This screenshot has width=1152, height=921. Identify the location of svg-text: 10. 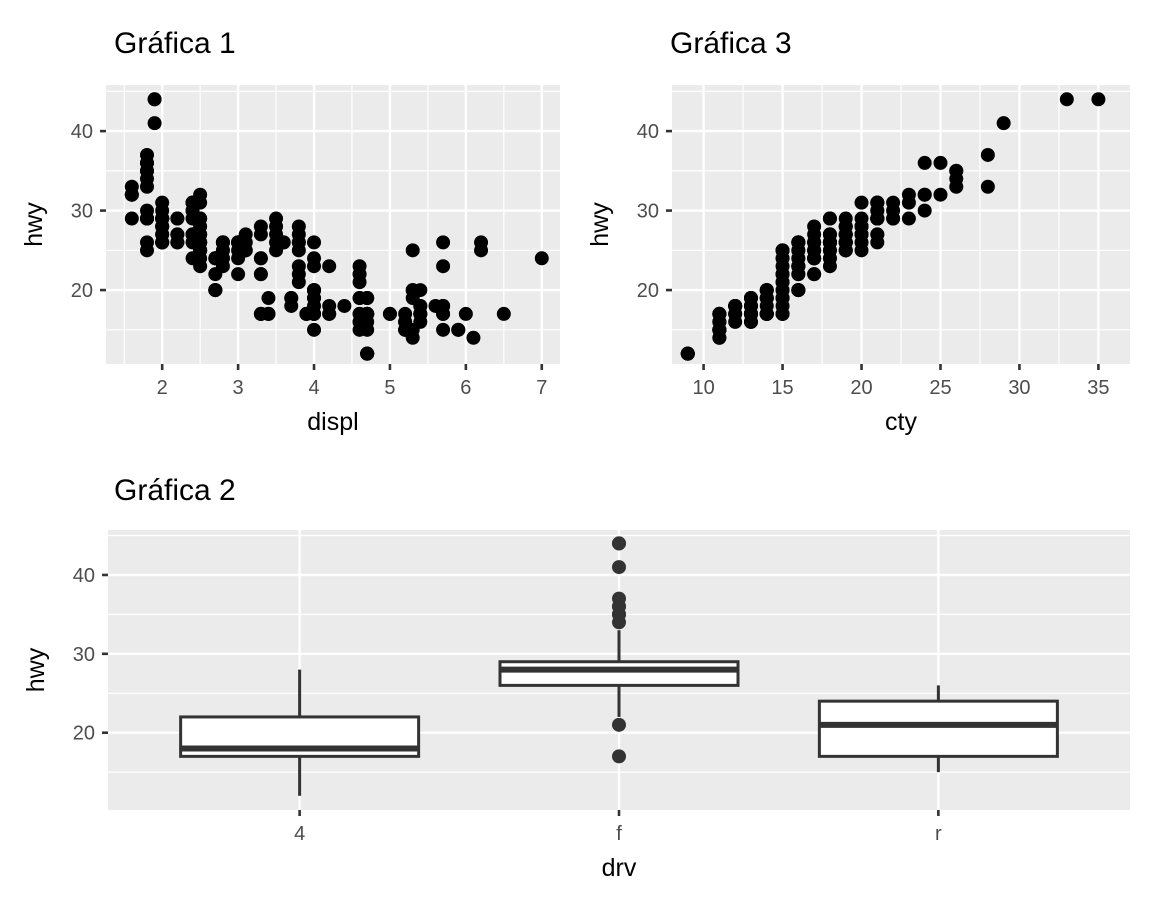
(703, 388).